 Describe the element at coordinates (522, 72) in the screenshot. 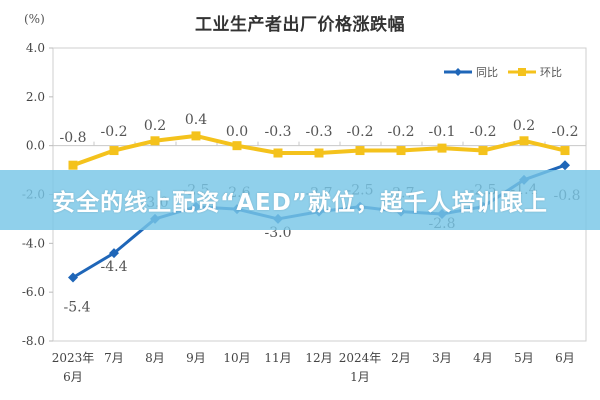

I see `legend-mom-marker` at that location.